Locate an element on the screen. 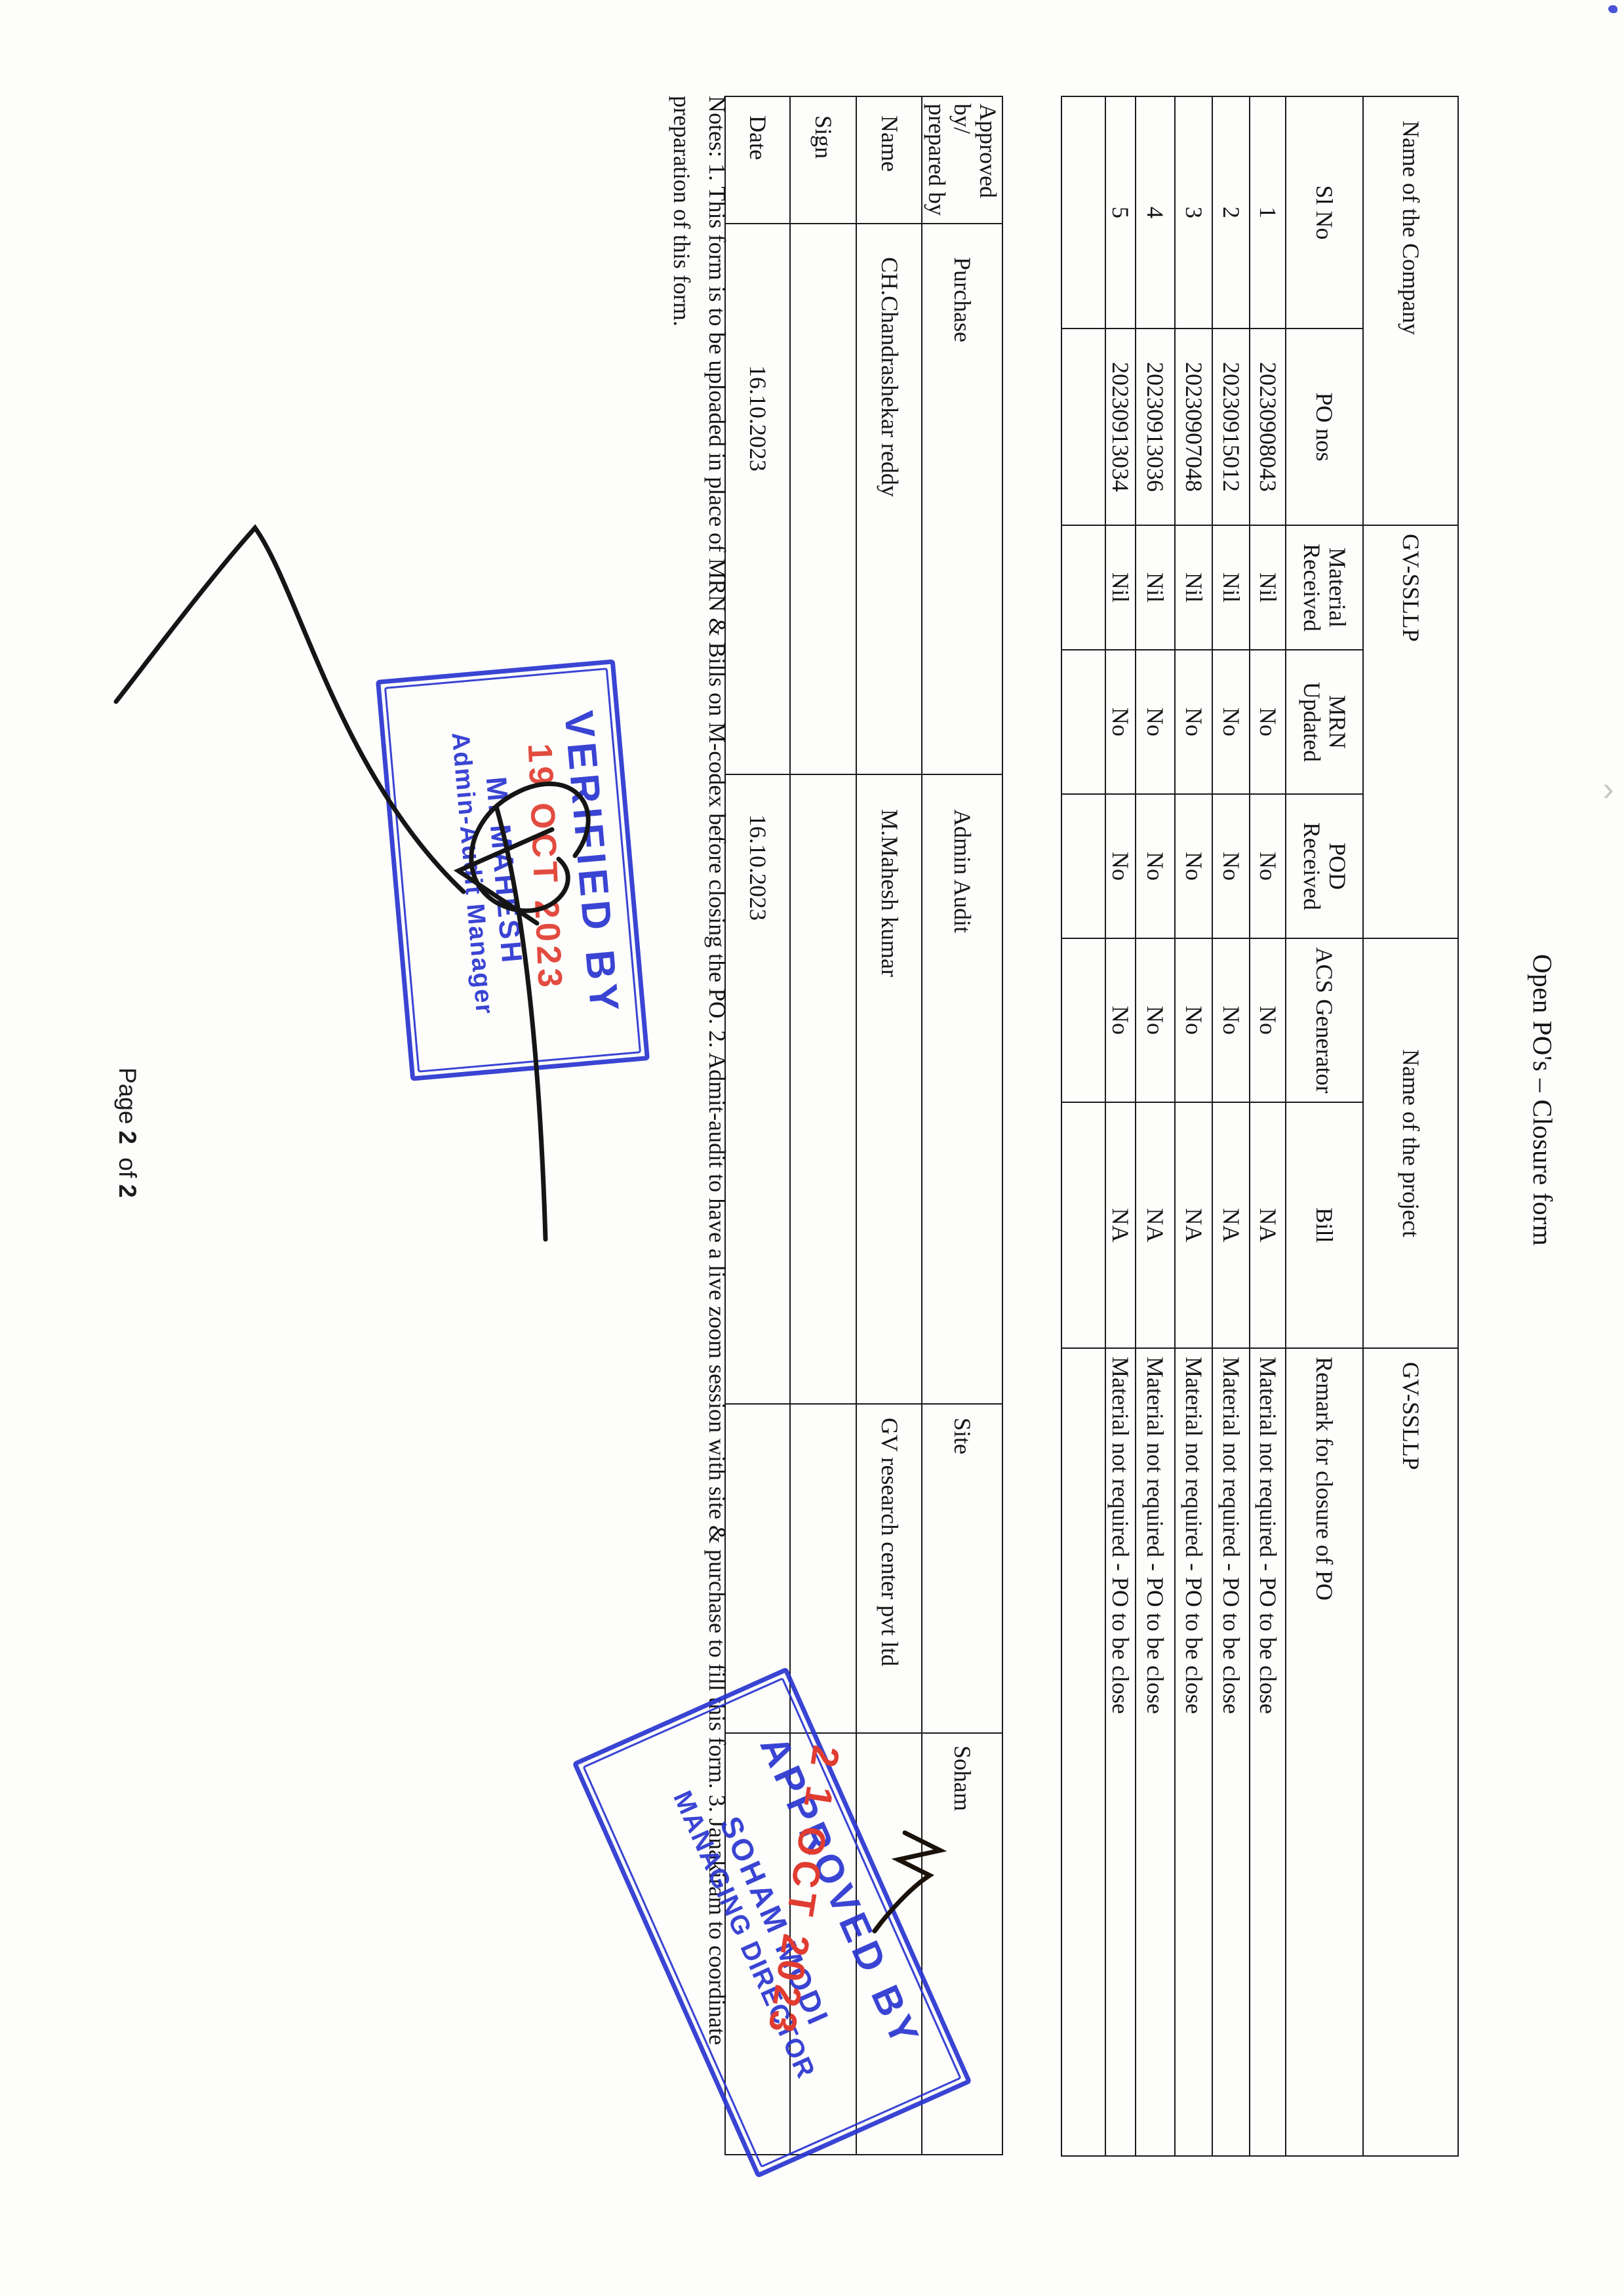 Image resolution: width=1624 pixels, height=2295 pixels. cell-sl: 4 is located at coordinates (1155, 212).